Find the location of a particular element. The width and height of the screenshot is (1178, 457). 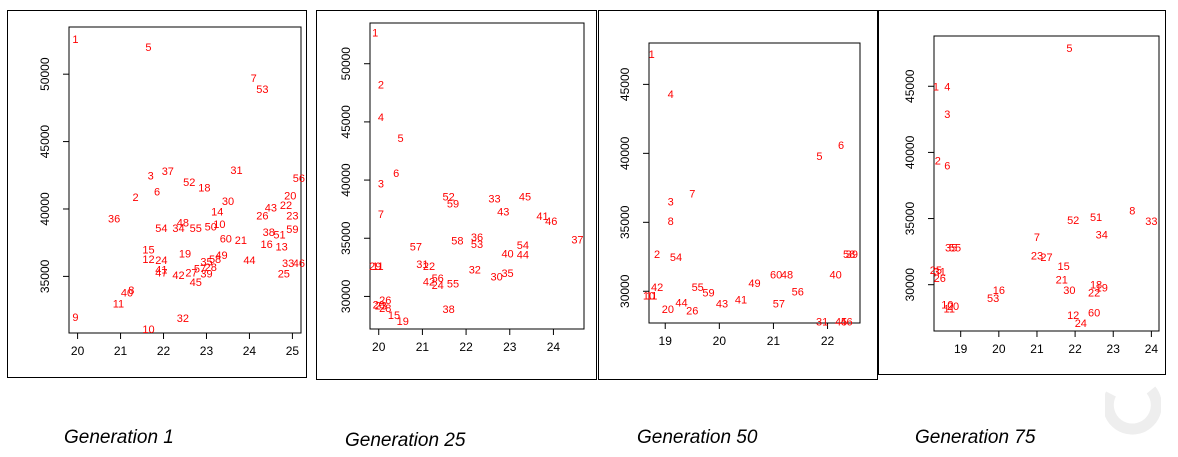

data-point-label: 3 is located at coordinates (671, 203).